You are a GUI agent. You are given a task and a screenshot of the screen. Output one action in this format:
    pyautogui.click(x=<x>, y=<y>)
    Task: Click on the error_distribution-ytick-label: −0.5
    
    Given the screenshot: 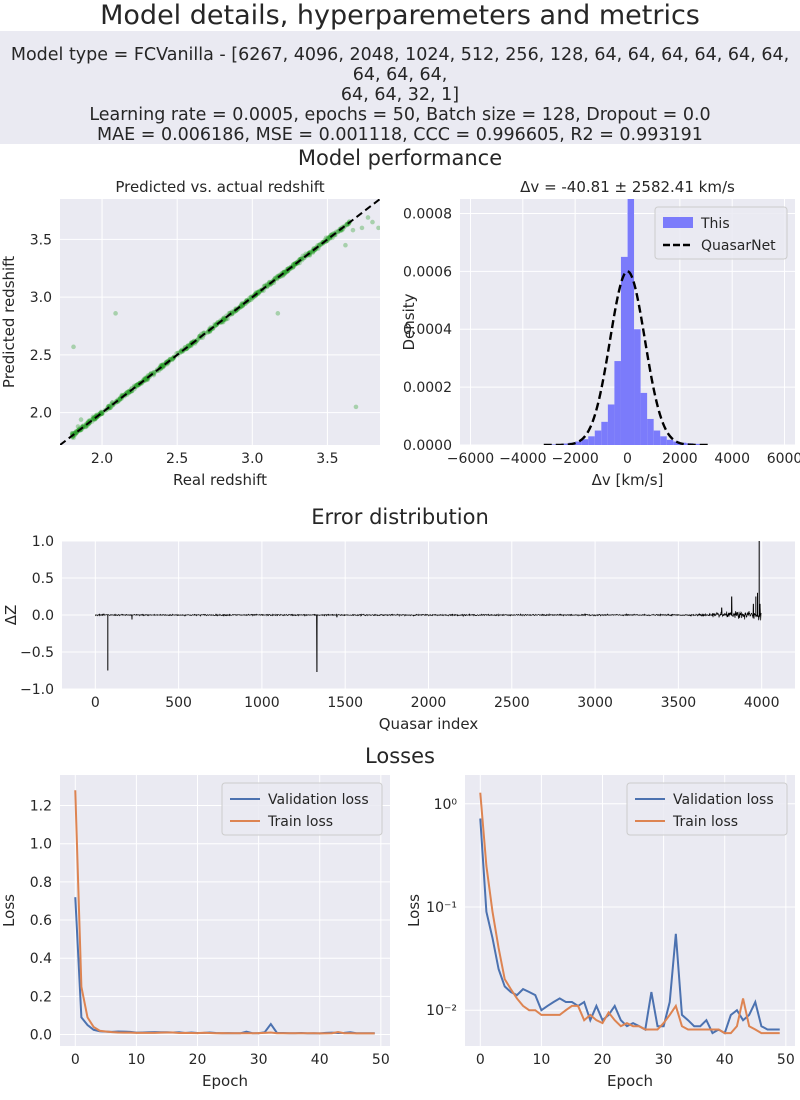 What is the action you would take?
    pyautogui.click(x=37, y=653)
    